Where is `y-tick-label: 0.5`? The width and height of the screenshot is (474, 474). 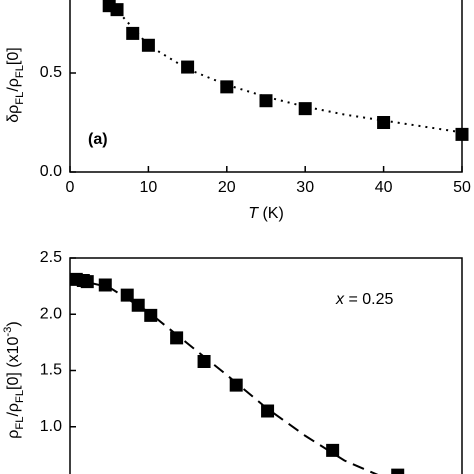 y-tick-label: 0.5 is located at coordinates (51, 72).